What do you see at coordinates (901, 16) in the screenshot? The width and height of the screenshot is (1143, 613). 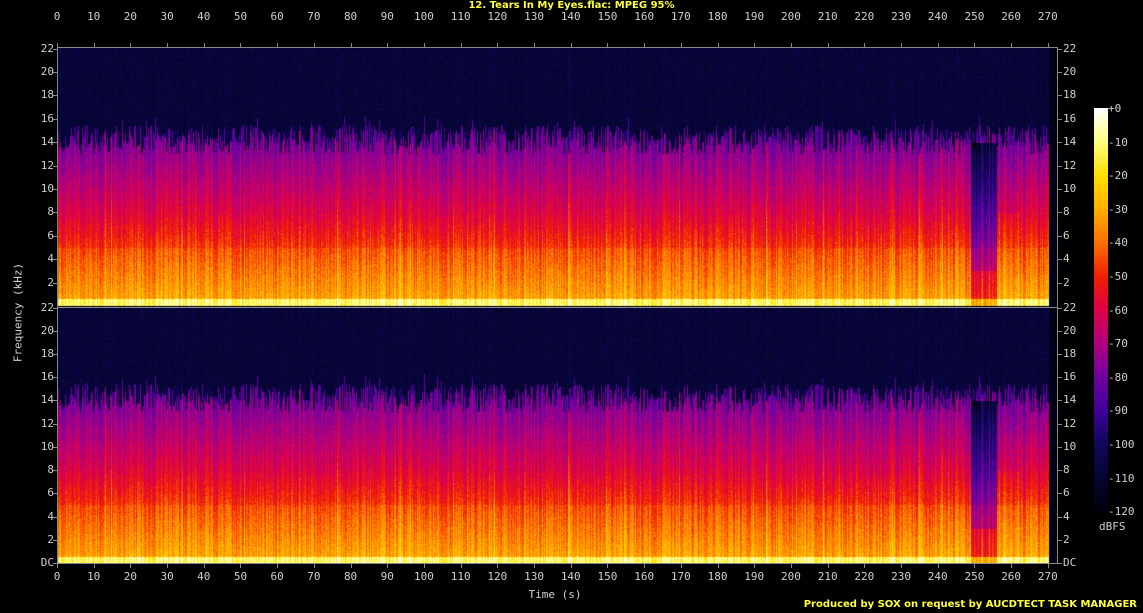 I see `x-tick-label-top: 230` at bounding box center [901, 16].